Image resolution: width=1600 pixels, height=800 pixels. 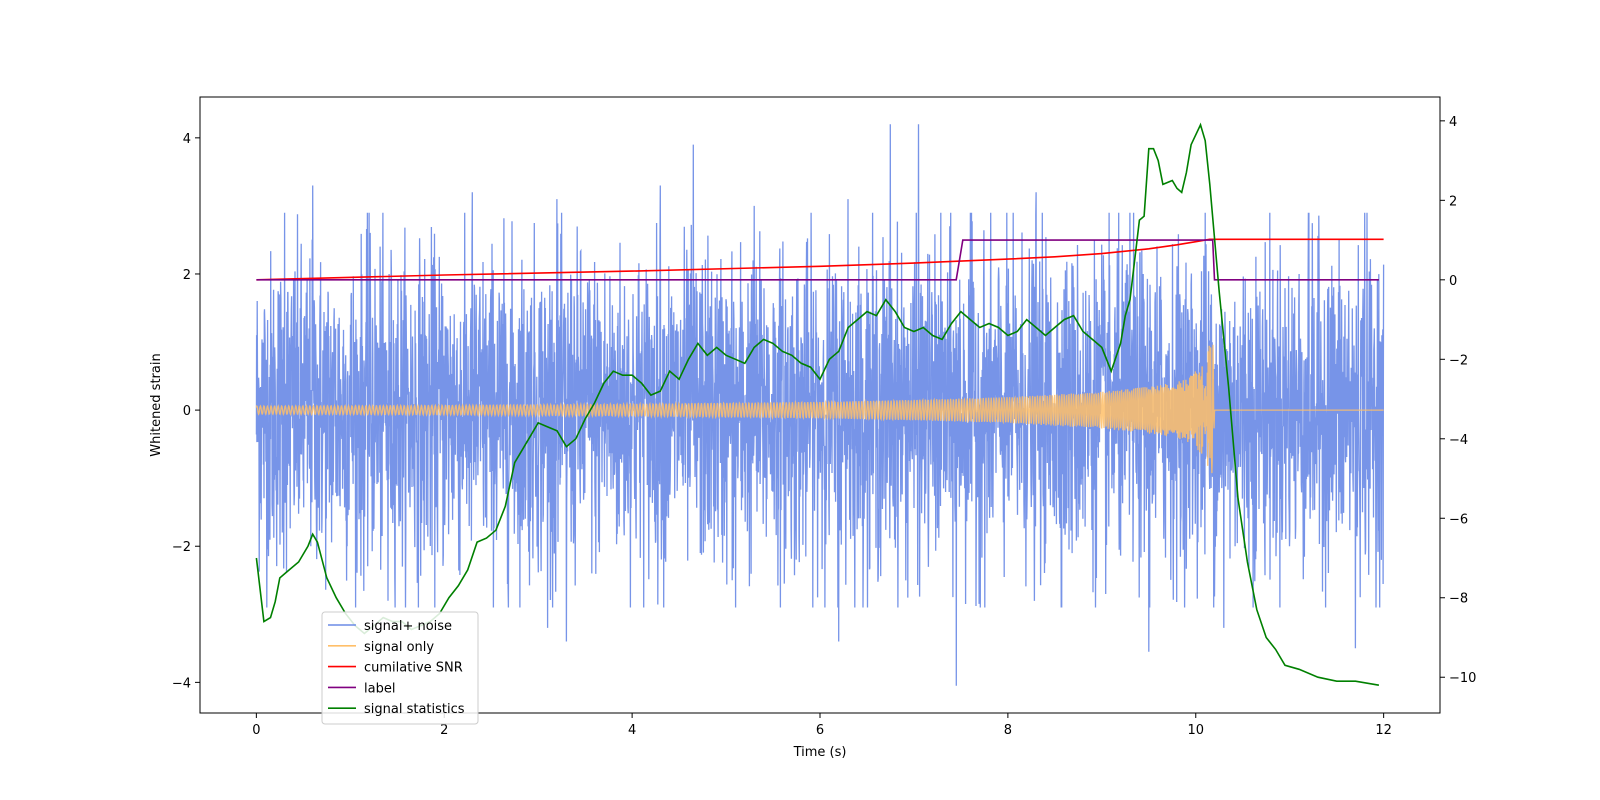 What do you see at coordinates (187, 275) in the screenshot?
I see `y-tick-label: 2` at bounding box center [187, 275].